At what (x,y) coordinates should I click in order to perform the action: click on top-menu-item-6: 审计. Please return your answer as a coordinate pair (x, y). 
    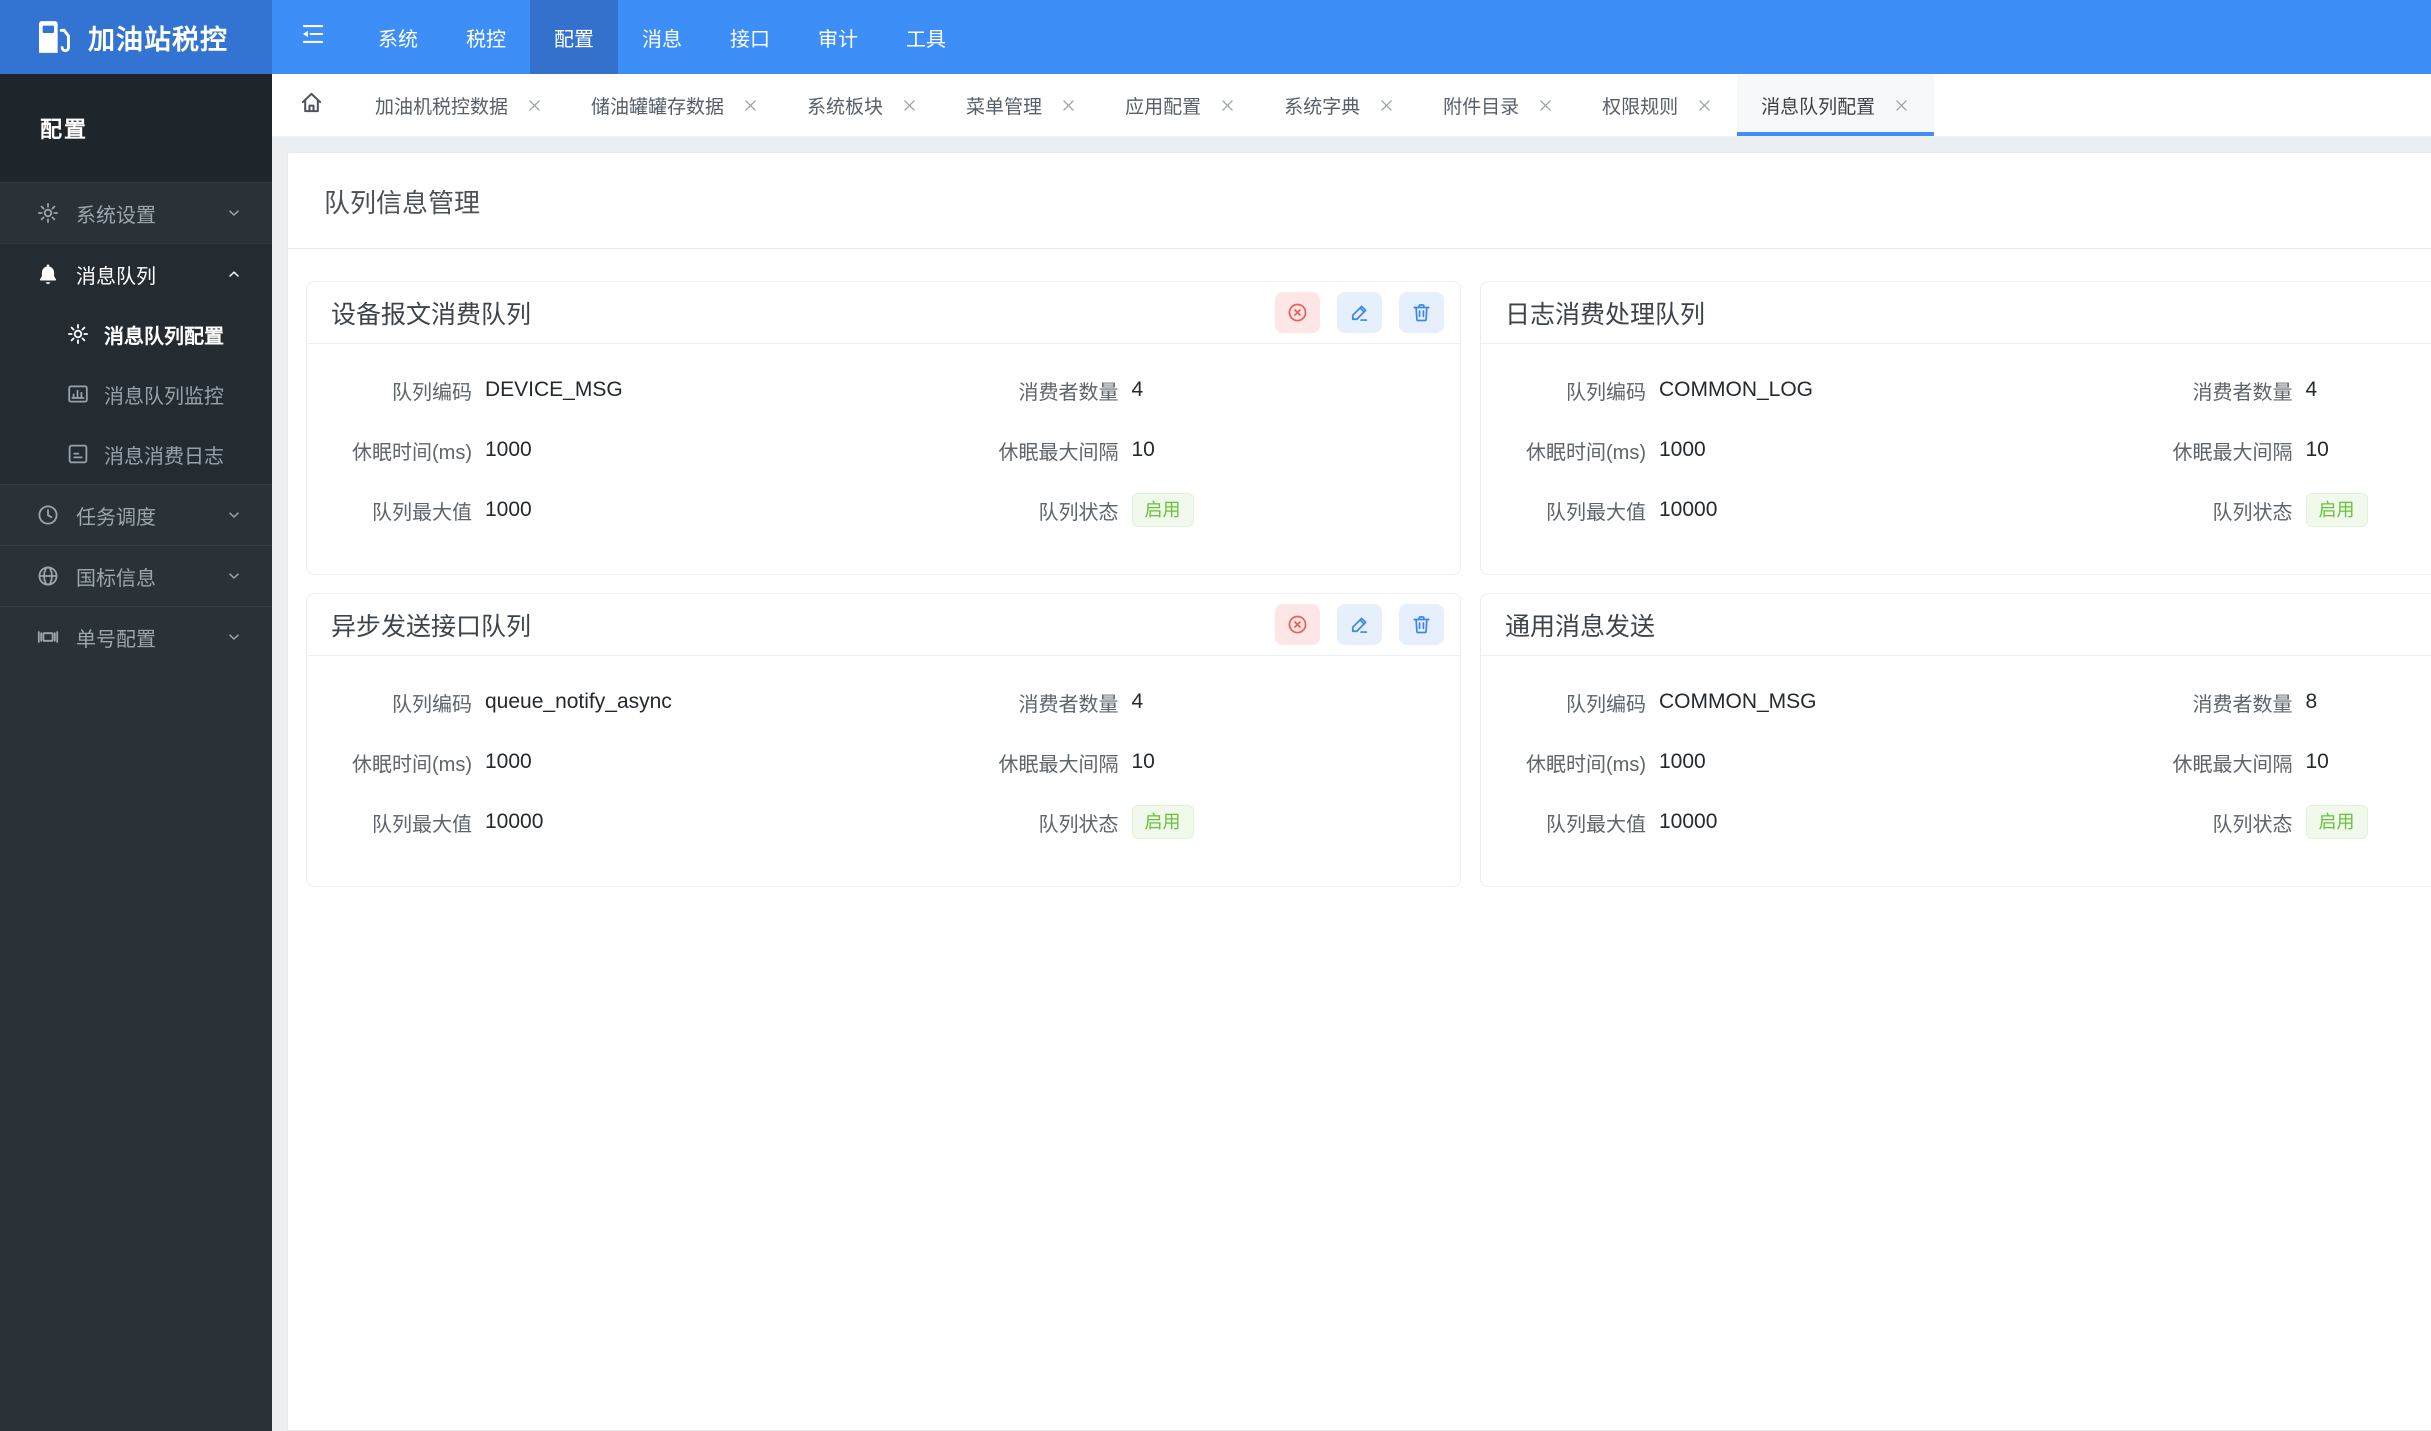
    Looking at the image, I should click on (838, 39).